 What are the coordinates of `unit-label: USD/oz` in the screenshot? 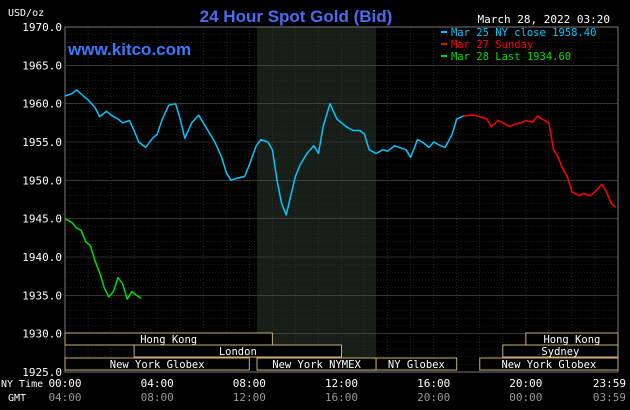 It's located at (26, 13).